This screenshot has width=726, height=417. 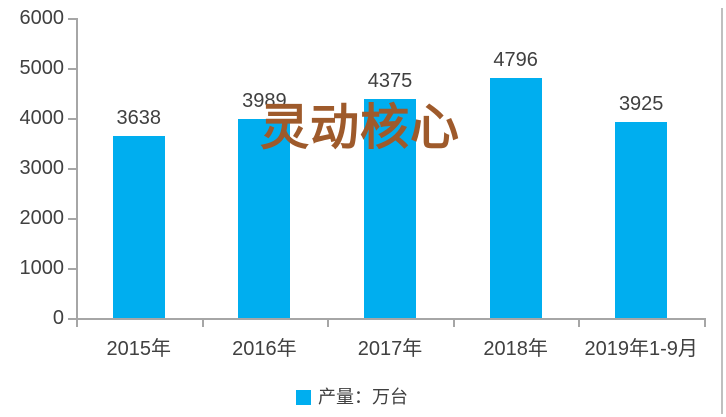 What do you see at coordinates (641, 349) in the screenshot?
I see `x-axis-category-label: 2019年1-9月` at bounding box center [641, 349].